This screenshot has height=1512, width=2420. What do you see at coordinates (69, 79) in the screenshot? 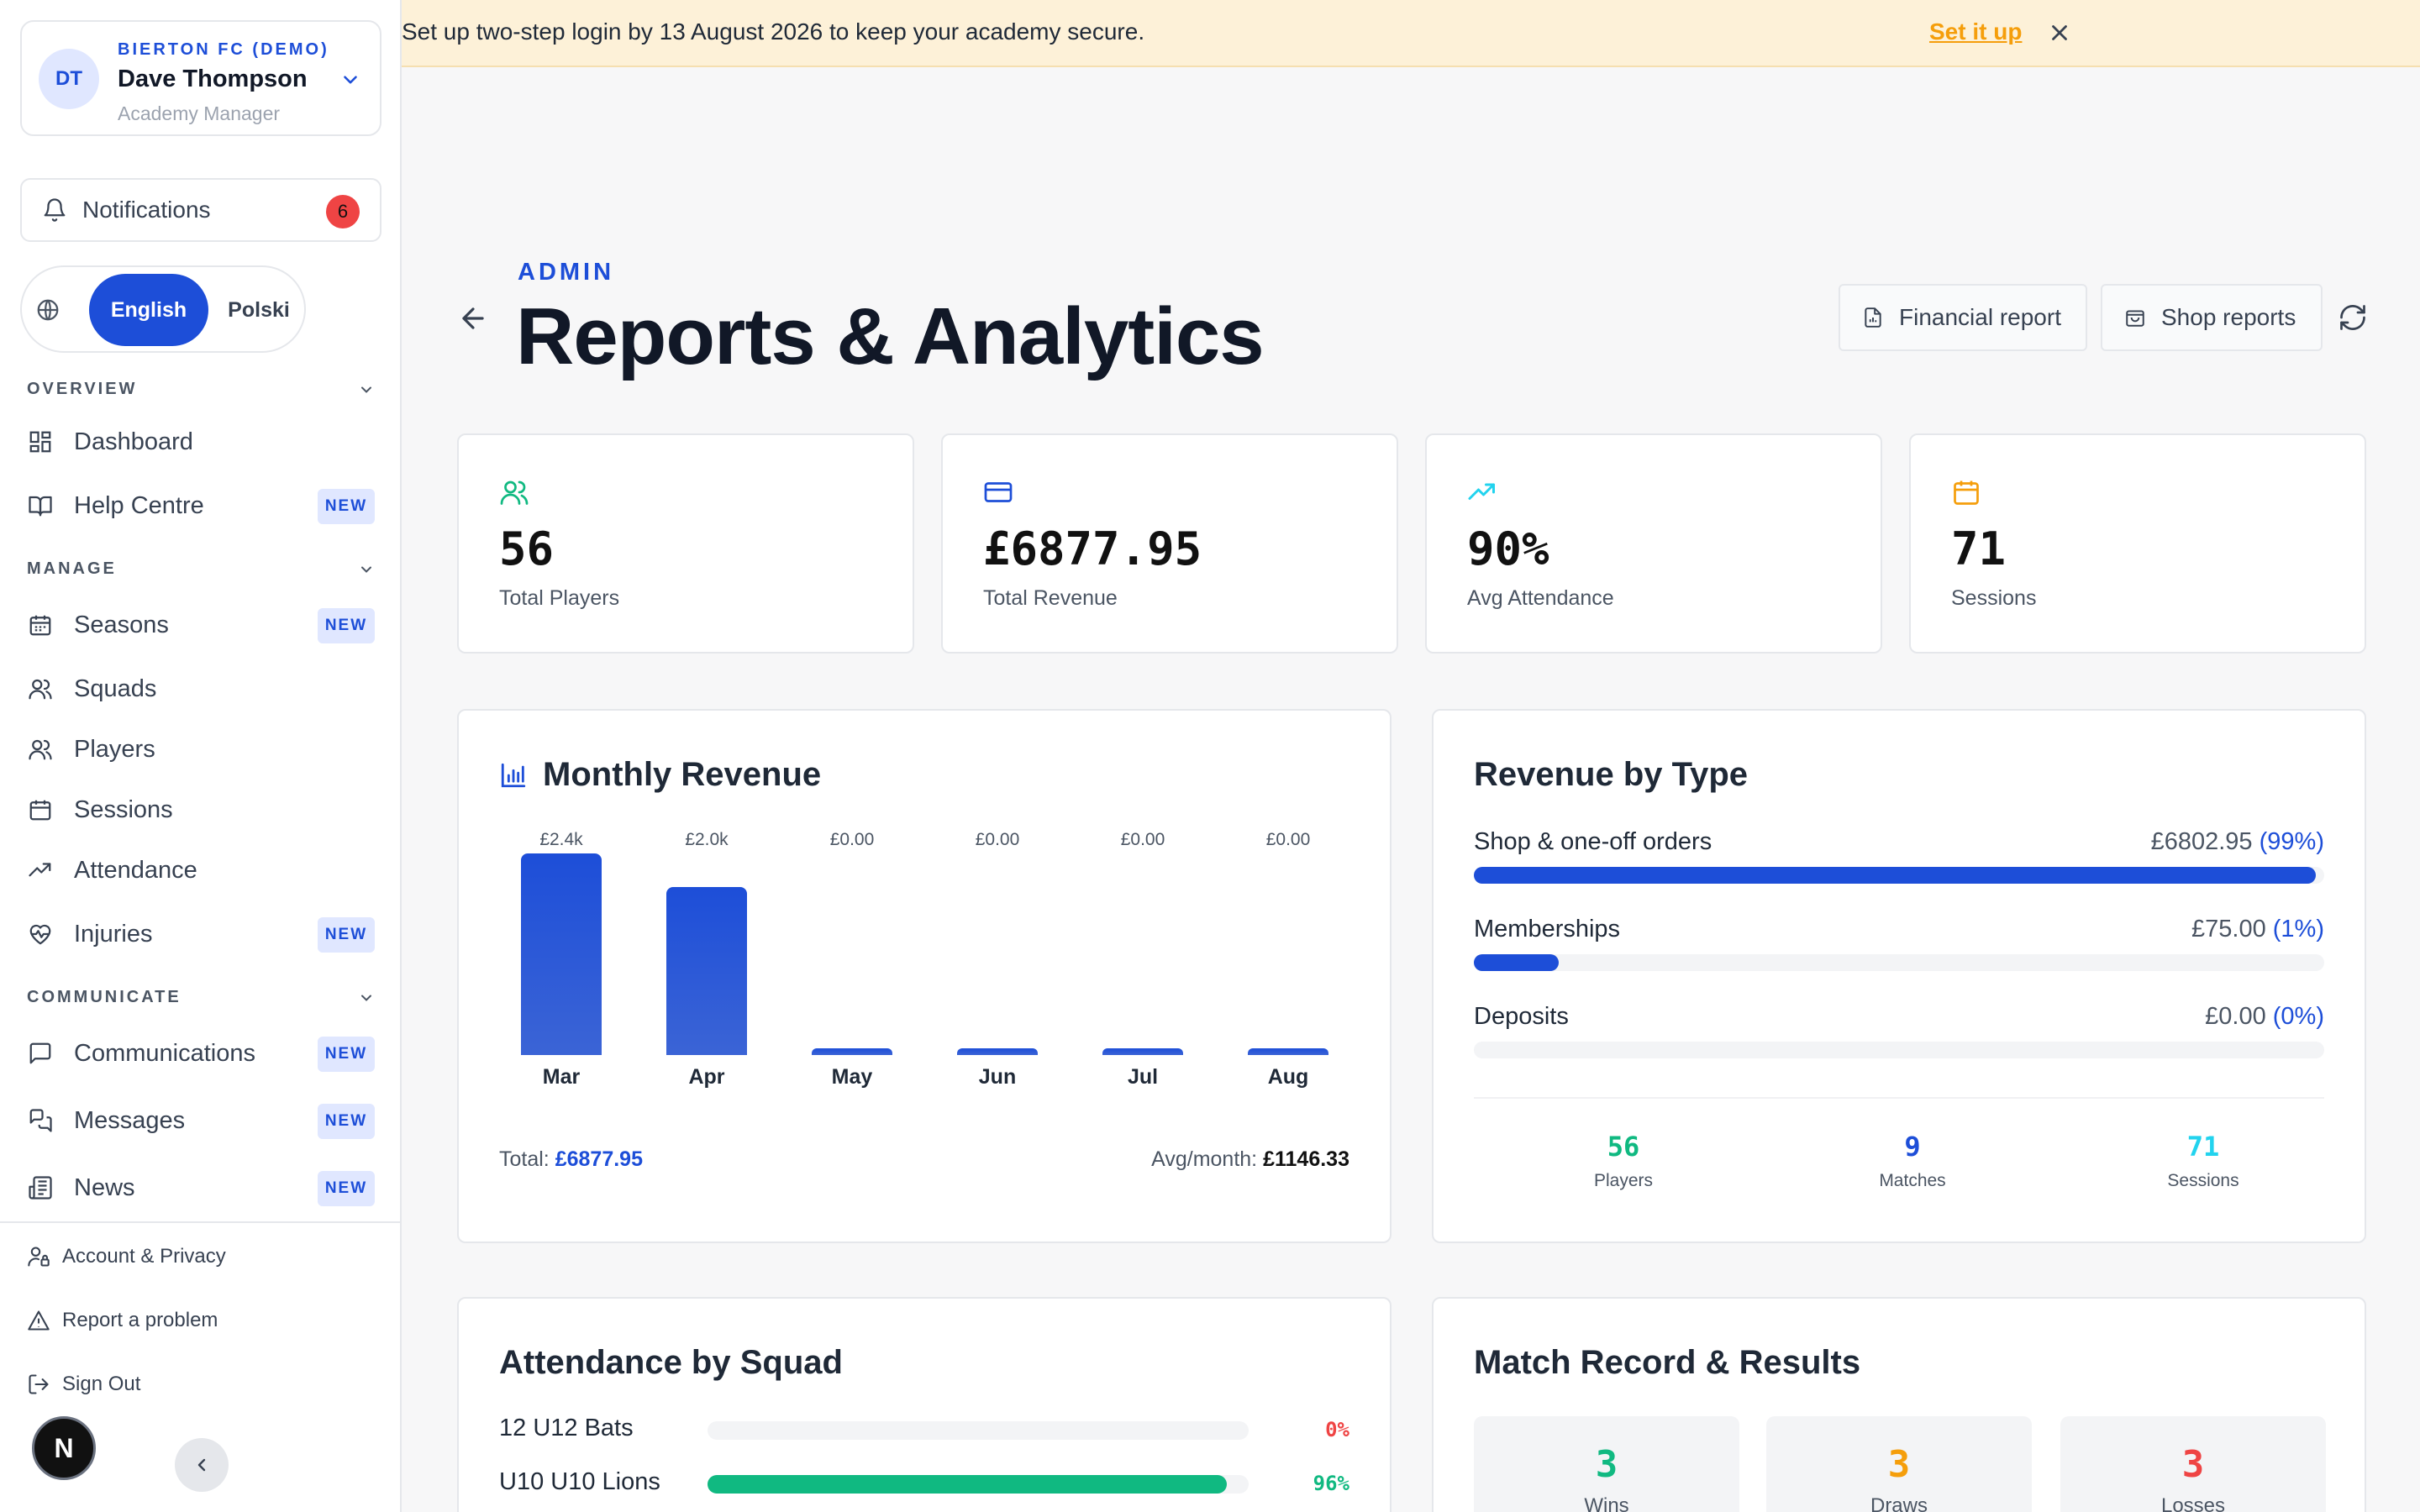
I see `avatar: DT` at bounding box center [69, 79].